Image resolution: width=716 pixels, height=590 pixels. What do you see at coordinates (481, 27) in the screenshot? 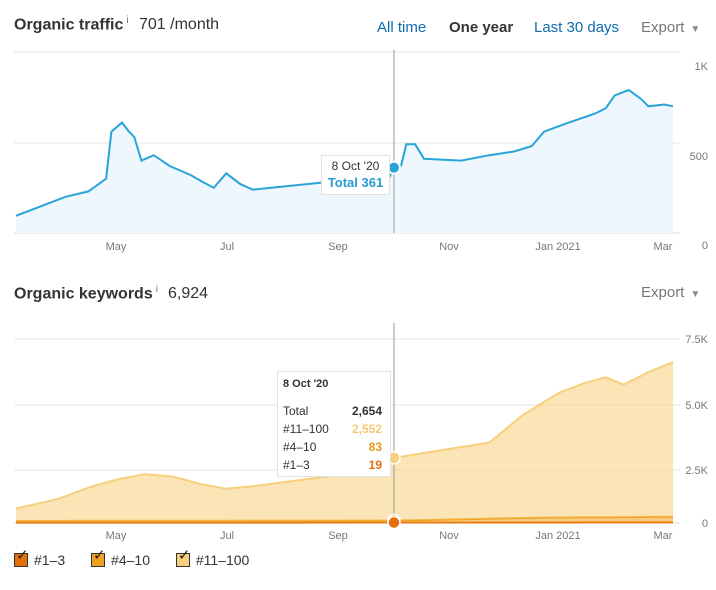
I see `range-one-year: One year` at bounding box center [481, 27].